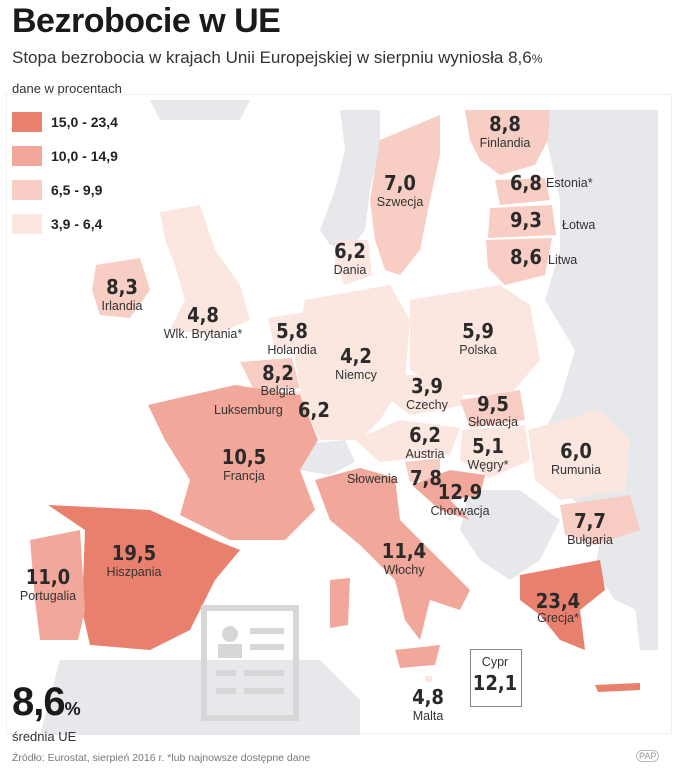  What do you see at coordinates (292, 350) in the screenshot?
I see `label-holandia: Holandia` at bounding box center [292, 350].